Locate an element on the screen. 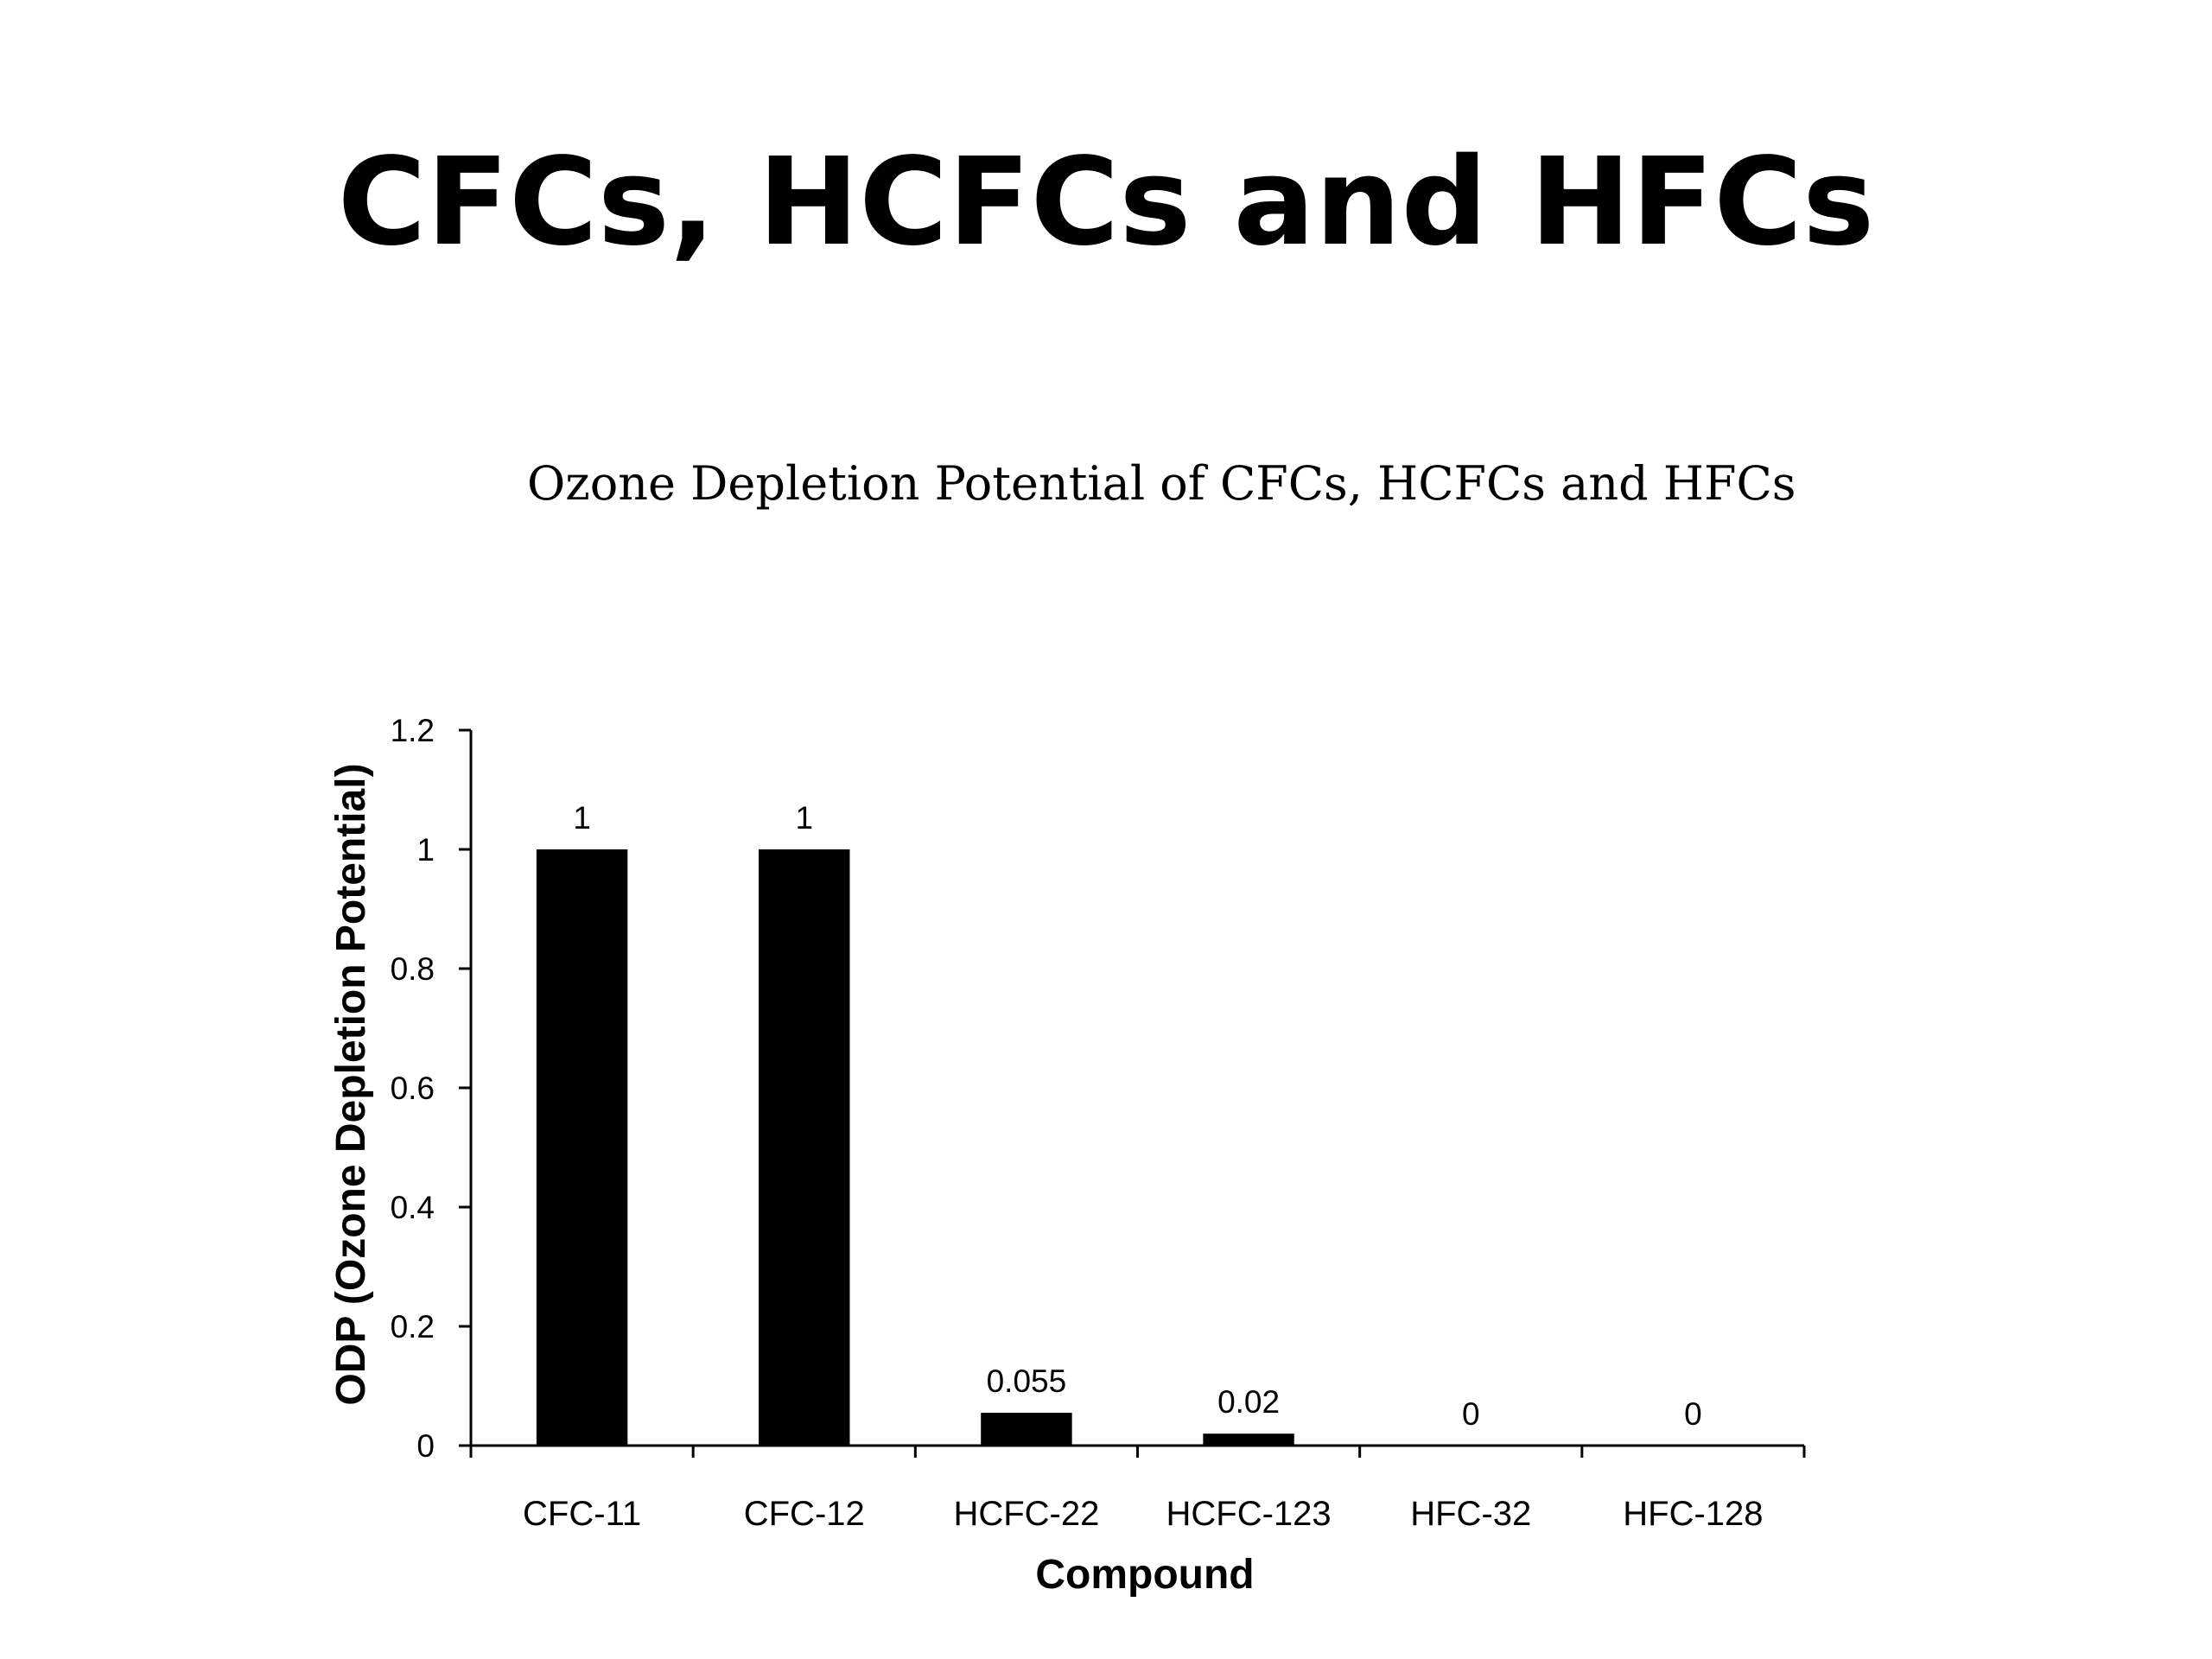  x-tick-label: HCFC-123 is located at coordinates (1249, 1514).